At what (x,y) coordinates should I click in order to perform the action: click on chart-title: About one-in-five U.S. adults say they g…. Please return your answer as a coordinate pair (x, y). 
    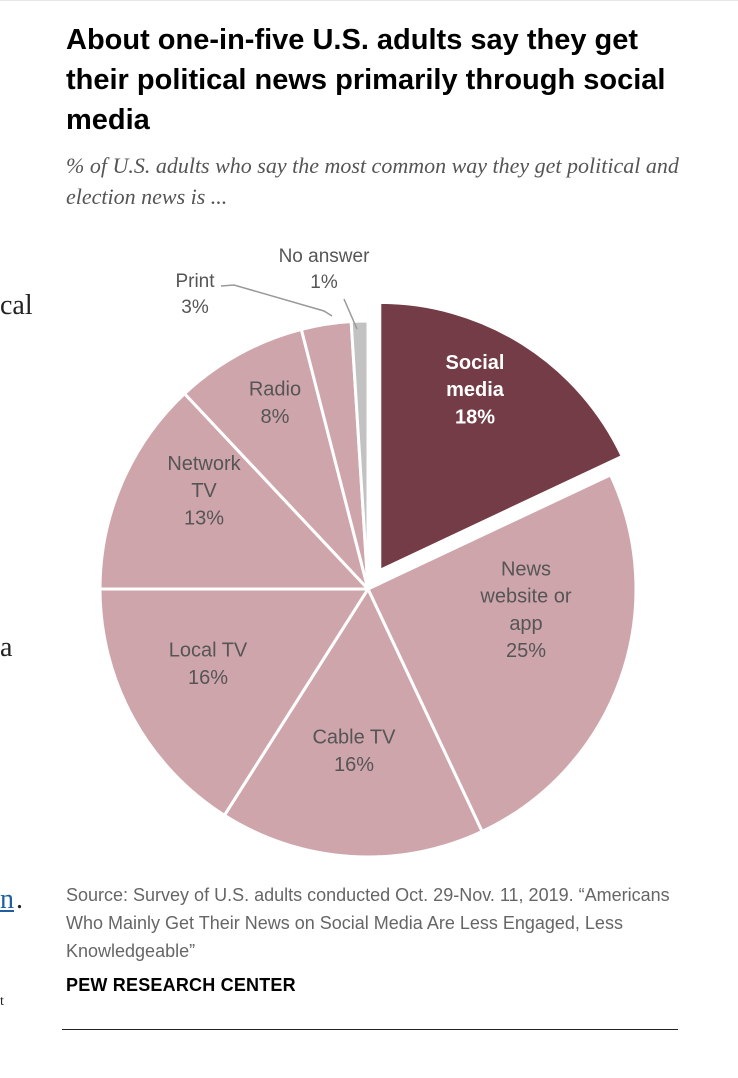
    Looking at the image, I should click on (366, 80).